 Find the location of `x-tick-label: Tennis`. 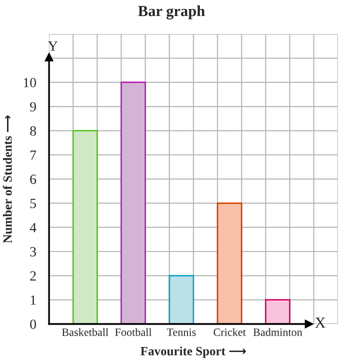

x-tick-label: Tennis is located at coordinates (181, 332).